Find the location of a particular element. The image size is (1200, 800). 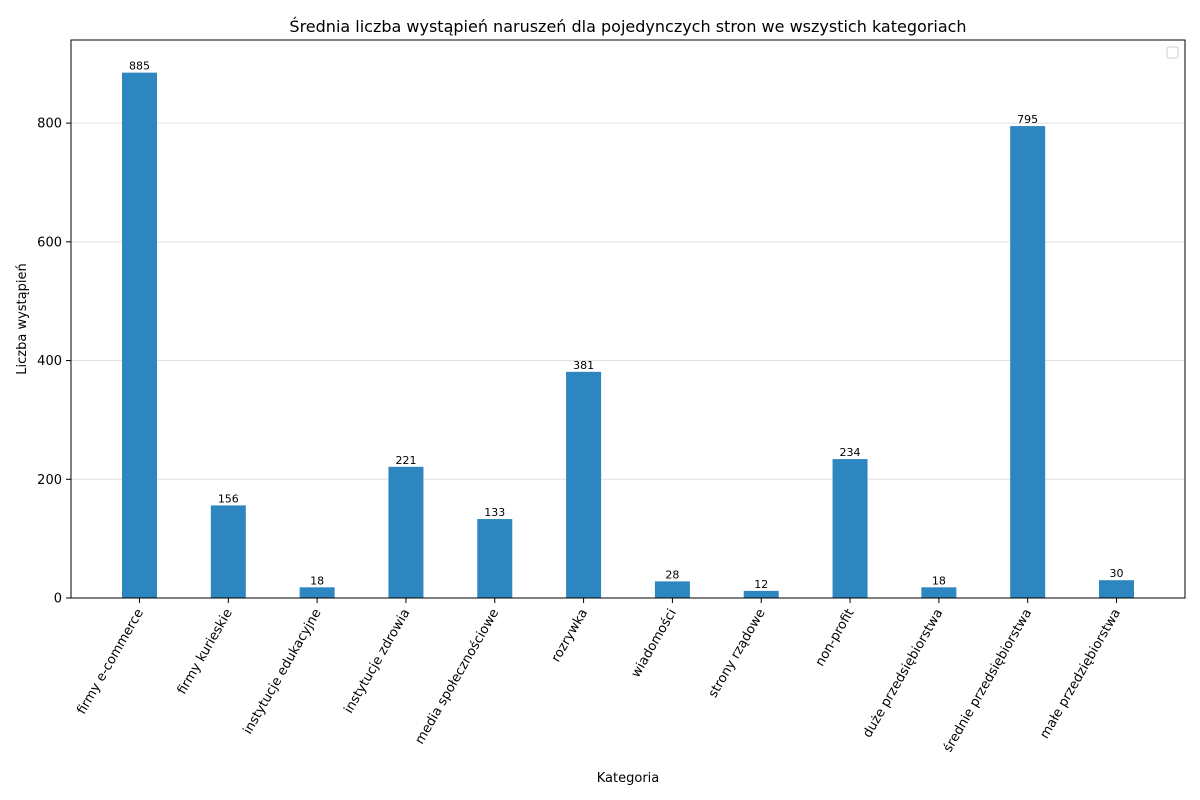

data-label-10: 795 is located at coordinates (1027, 119).